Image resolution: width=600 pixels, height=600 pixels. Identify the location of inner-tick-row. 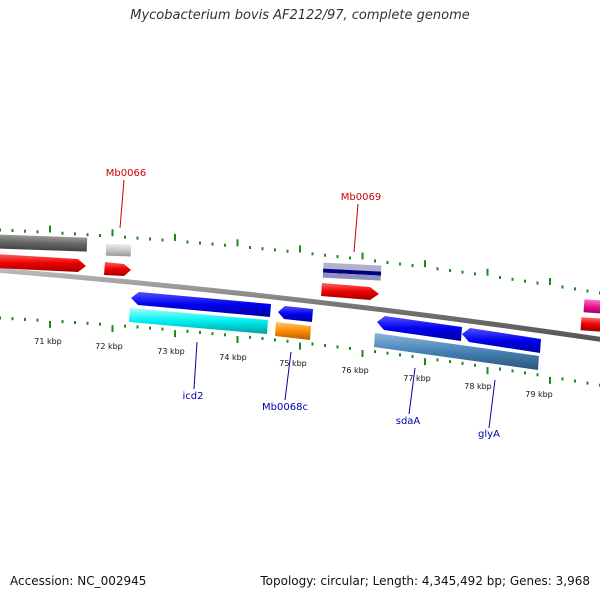
(300, 351).